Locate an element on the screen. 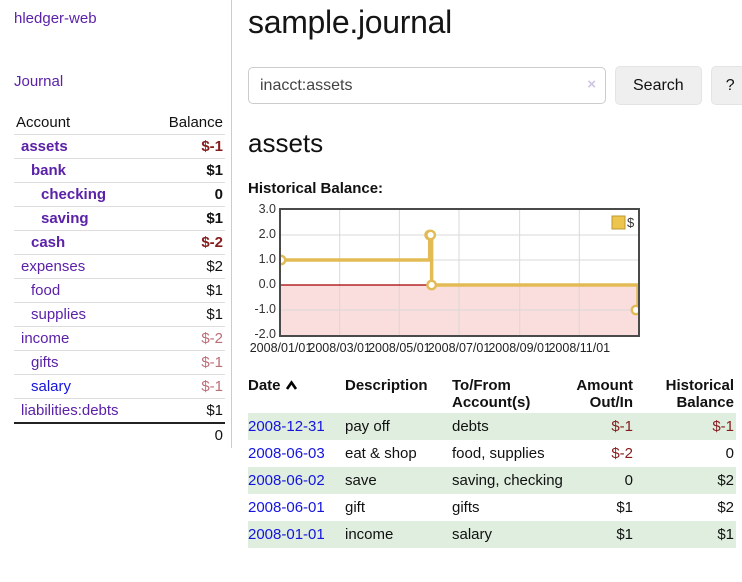 The width and height of the screenshot is (742, 582). register-accounts: gifts is located at coordinates (466, 507).